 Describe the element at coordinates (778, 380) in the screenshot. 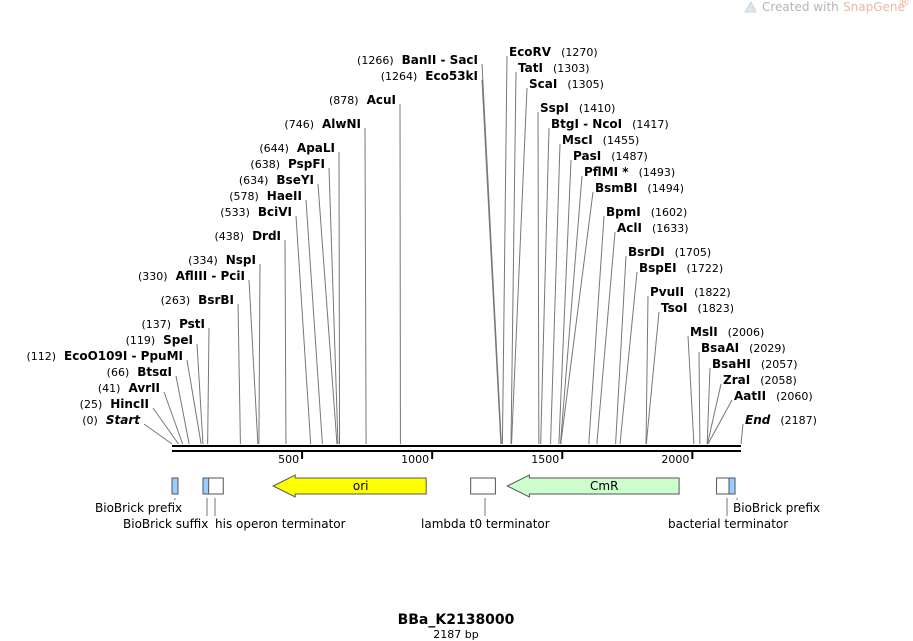

I see `site-position: (2058)` at that location.